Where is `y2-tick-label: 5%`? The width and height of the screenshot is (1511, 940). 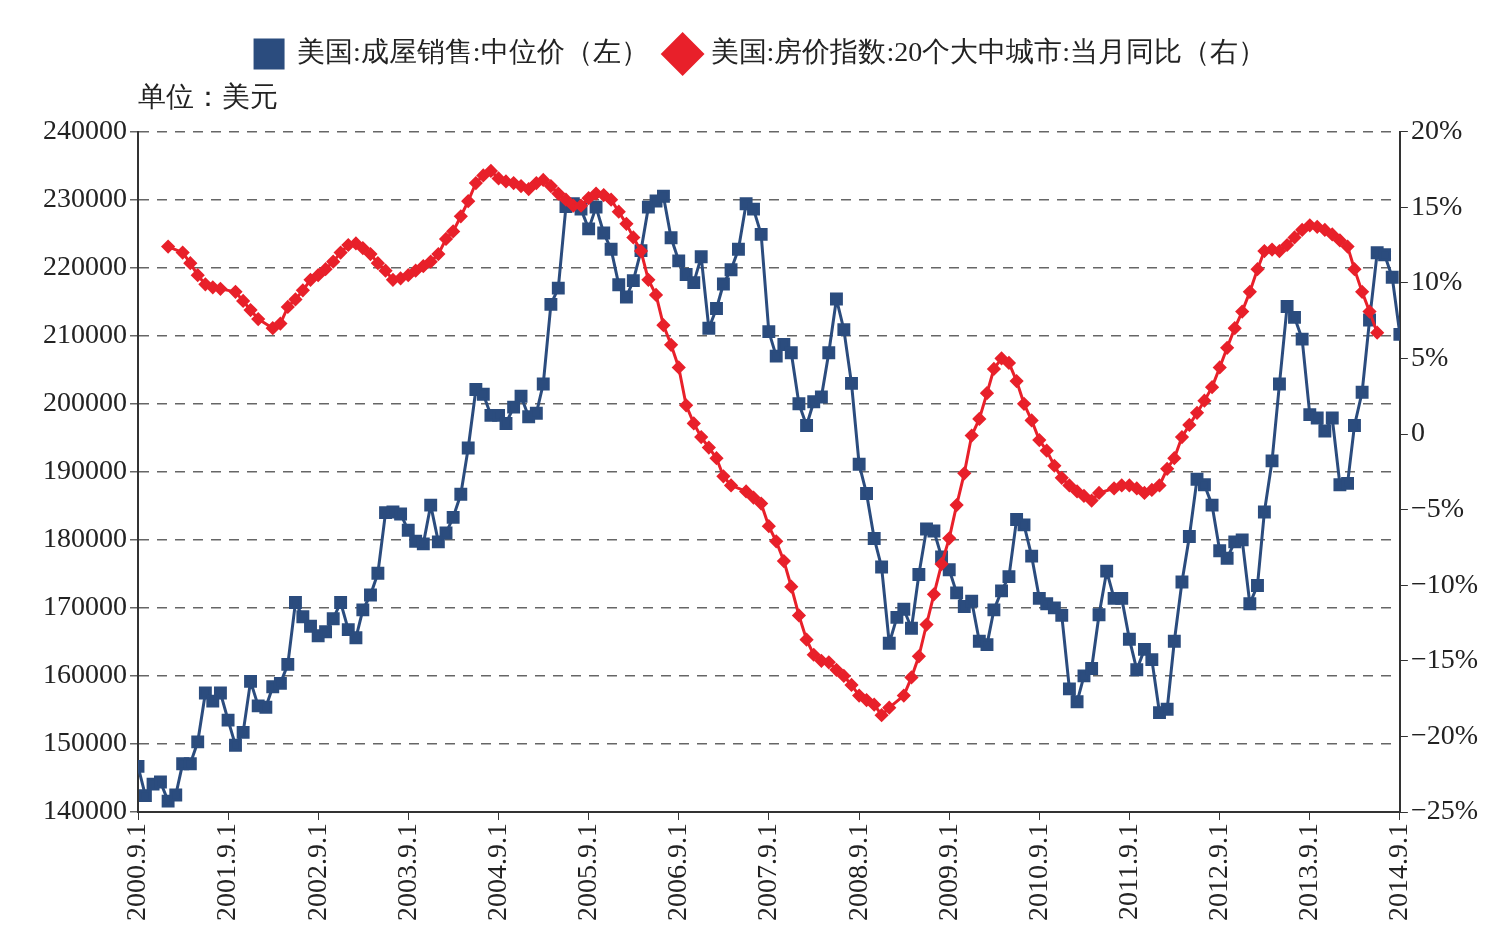 y2-tick-label: 5% is located at coordinates (1429, 356).